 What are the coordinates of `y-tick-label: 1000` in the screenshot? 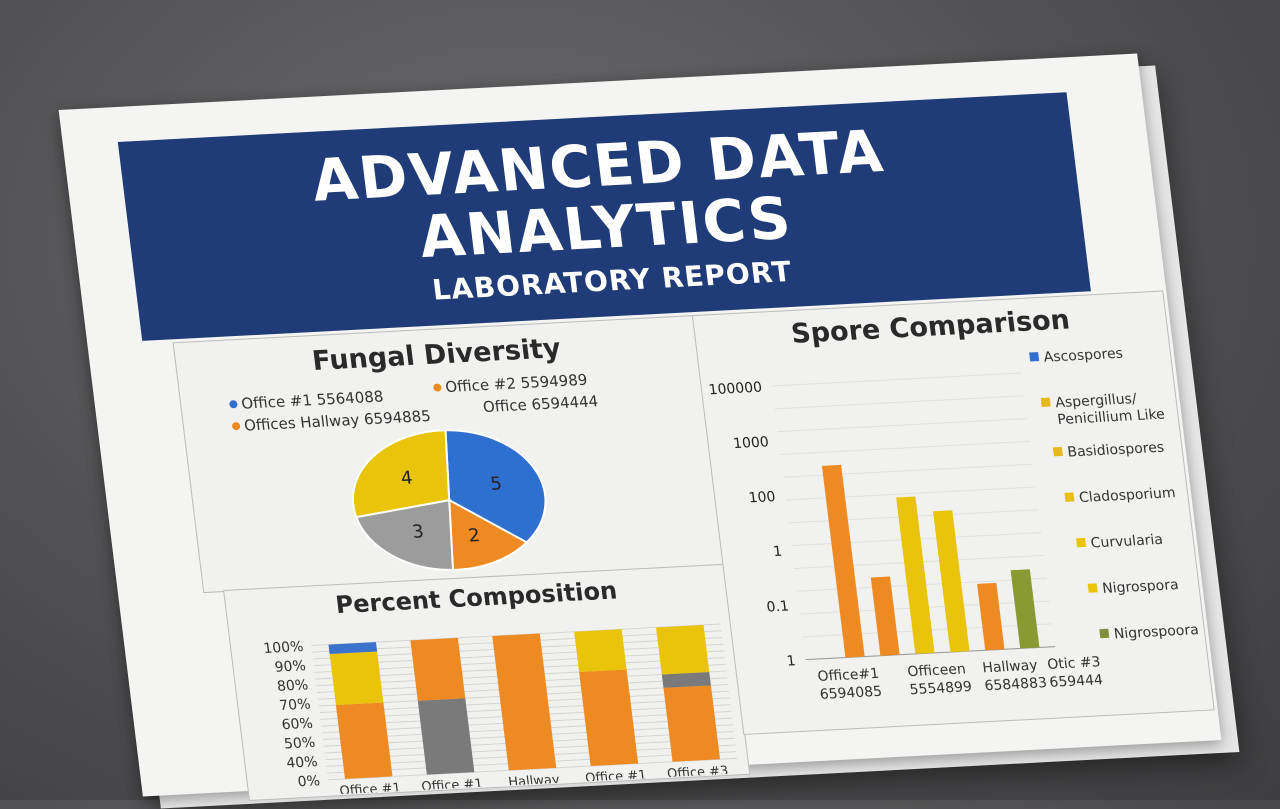 It's located at (751, 443).